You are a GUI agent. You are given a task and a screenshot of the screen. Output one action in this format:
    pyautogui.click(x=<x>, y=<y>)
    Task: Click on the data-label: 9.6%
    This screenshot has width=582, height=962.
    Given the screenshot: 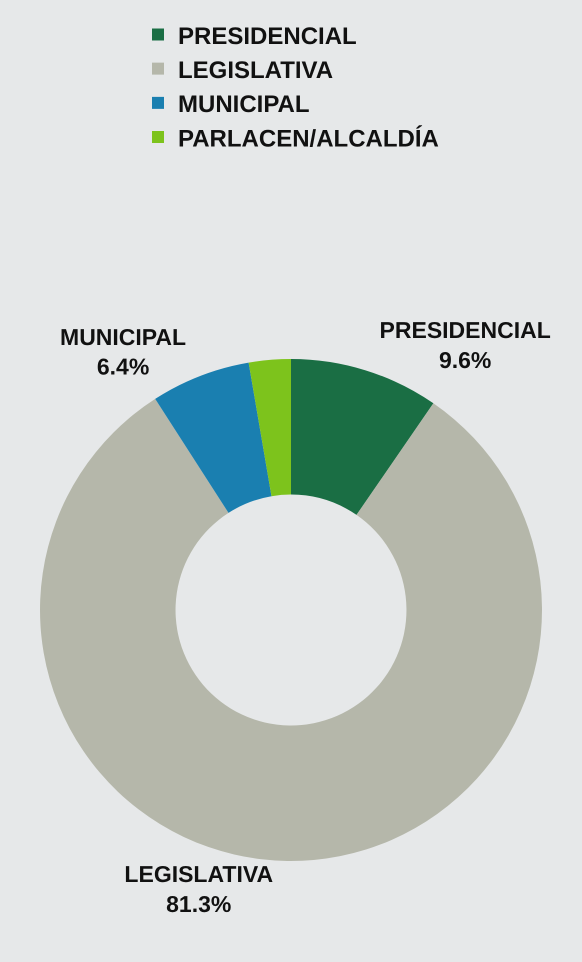 What is the action you would take?
    pyautogui.click(x=465, y=359)
    